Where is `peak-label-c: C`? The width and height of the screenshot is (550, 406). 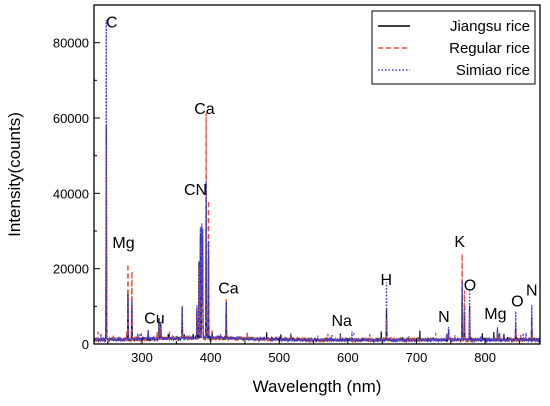 peak-label-c: C is located at coordinates (112, 23).